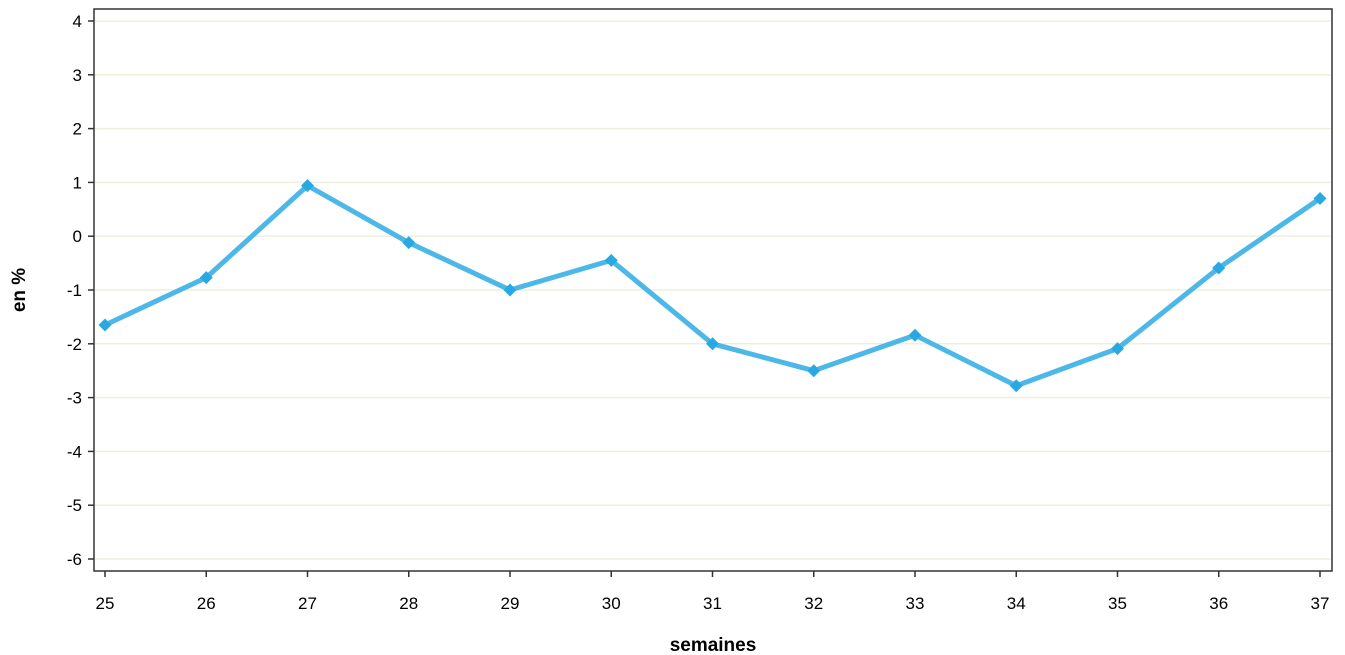 The width and height of the screenshot is (1345, 655). What do you see at coordinates (712, 603) in the screenshot?
I see `x-tick-label: 31` at bounding box center [712, 603].